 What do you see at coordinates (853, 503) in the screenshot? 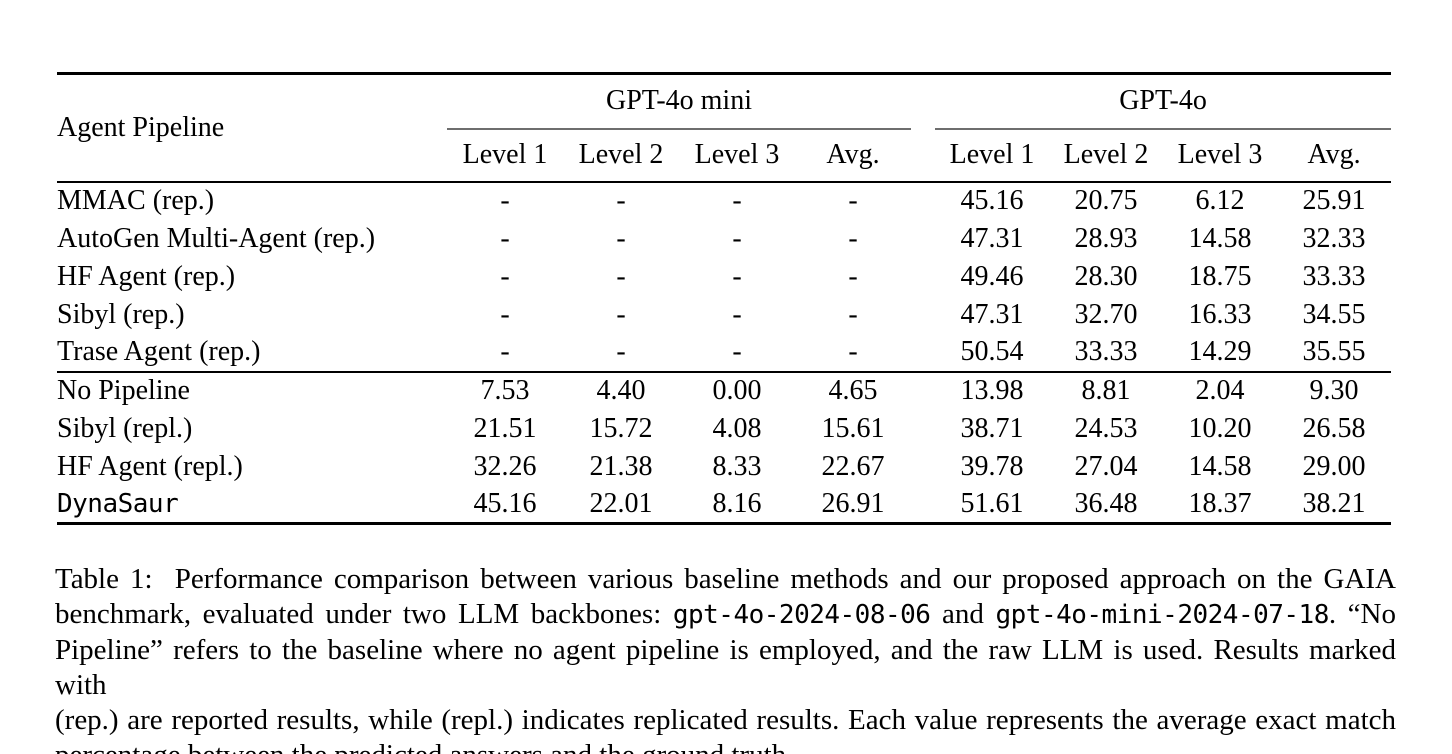
I see `value-cell: 26.91` at bounding box center [853, 503].